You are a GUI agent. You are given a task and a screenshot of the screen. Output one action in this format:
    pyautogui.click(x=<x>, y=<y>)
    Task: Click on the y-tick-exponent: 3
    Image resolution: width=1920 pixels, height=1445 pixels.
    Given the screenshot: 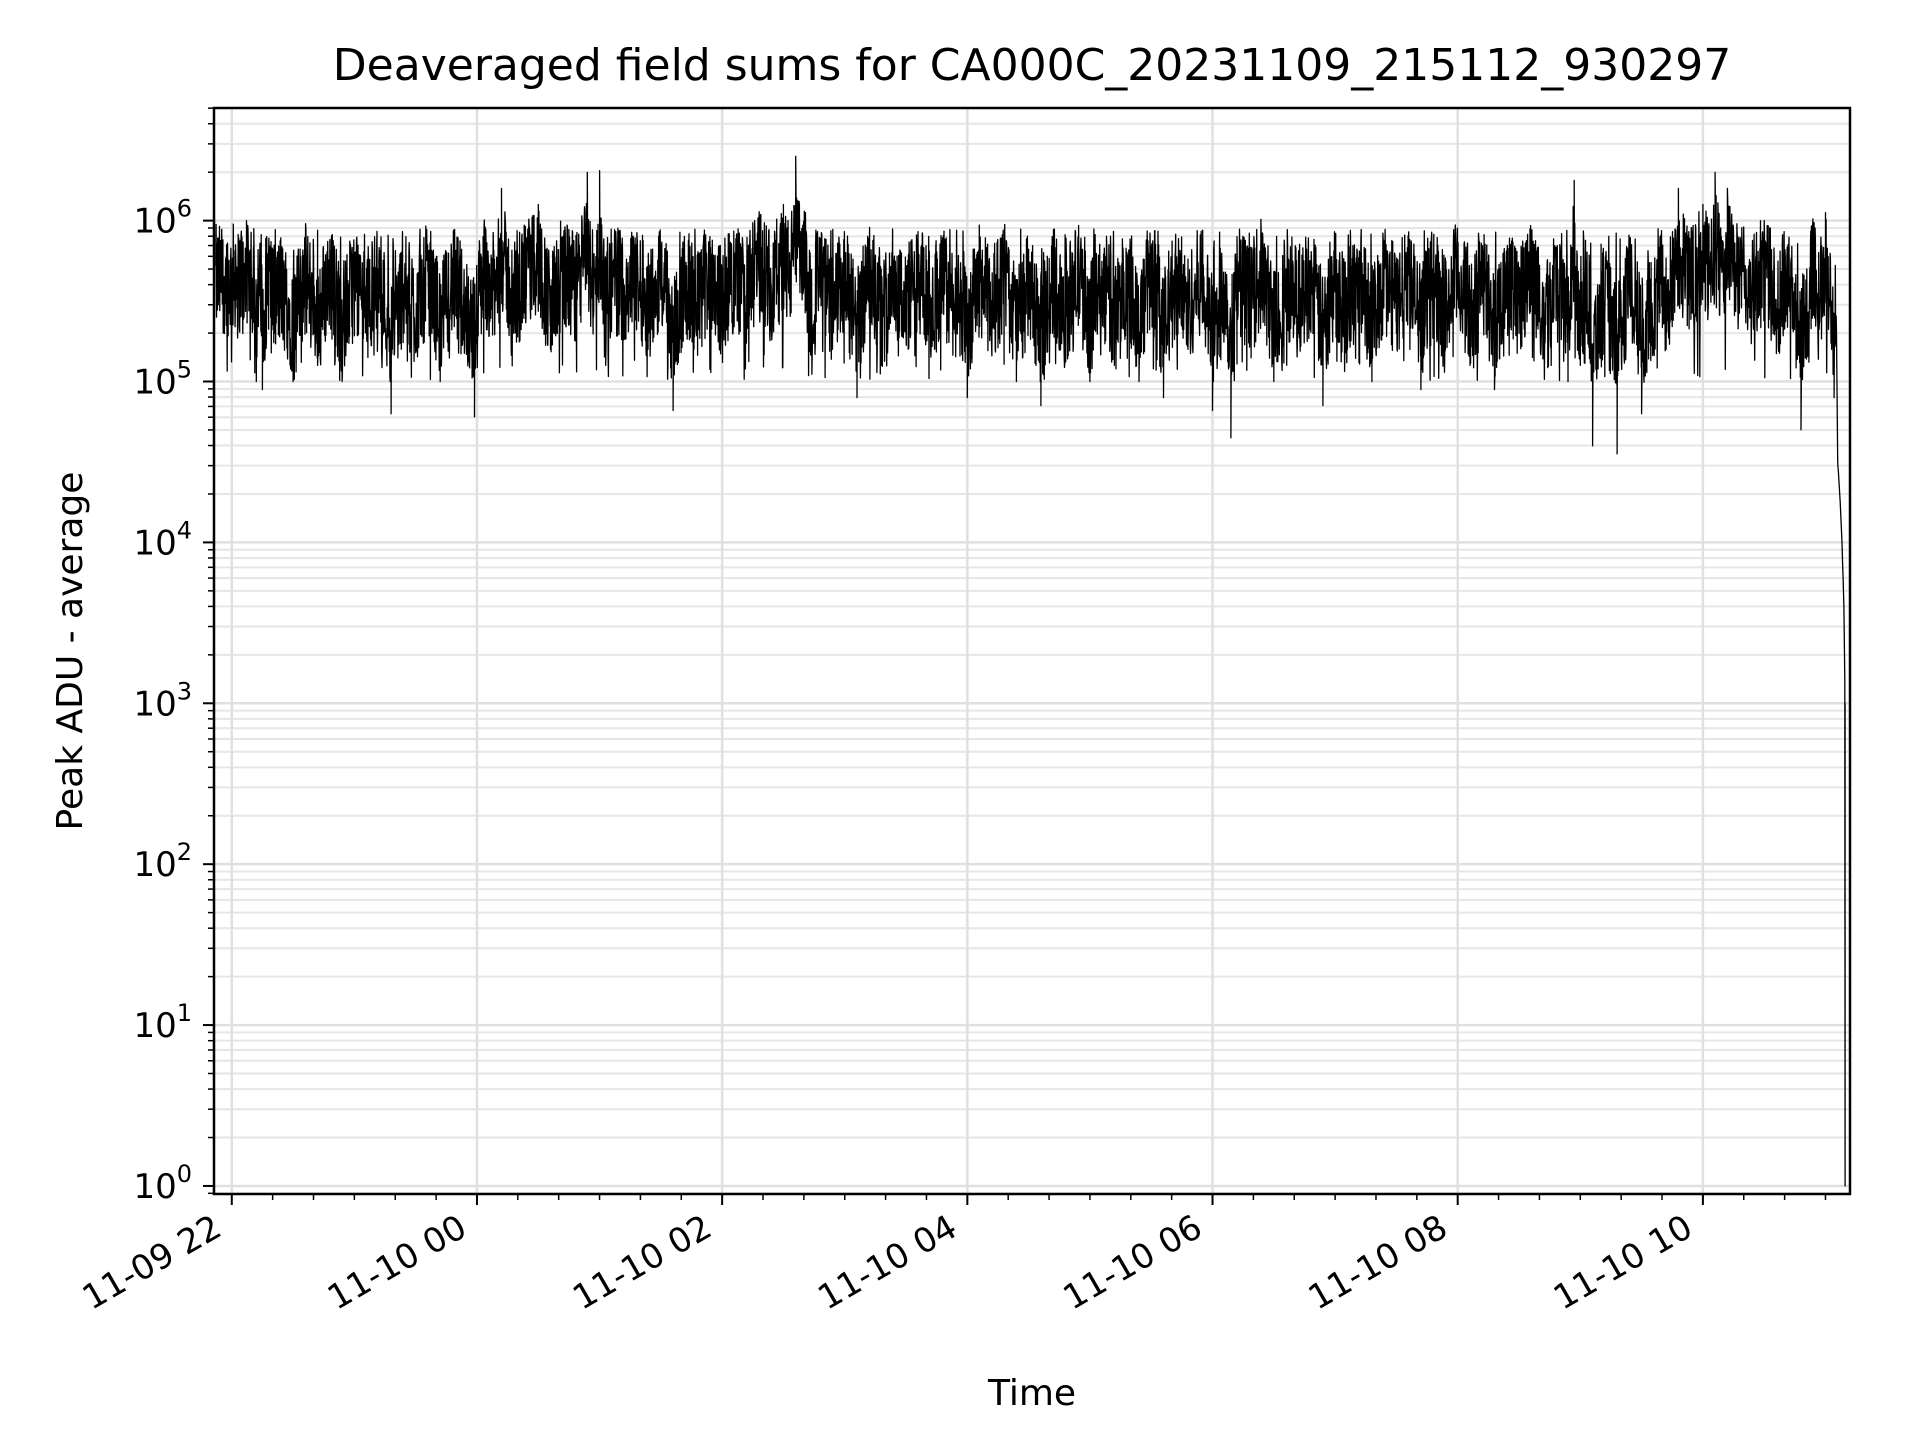 What is the action you would take?
    pyautogui.click(x=184, y=691)
    